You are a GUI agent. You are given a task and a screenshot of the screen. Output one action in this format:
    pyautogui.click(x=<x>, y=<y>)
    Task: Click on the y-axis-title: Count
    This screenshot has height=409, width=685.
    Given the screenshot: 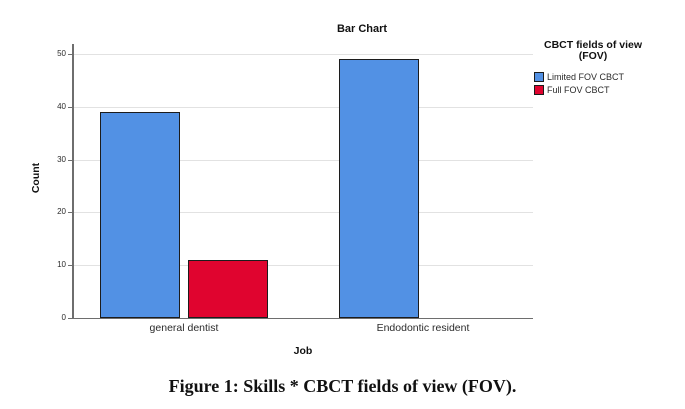 What is the action you would take?
    pyautogui.click(x=36, y=178)
    